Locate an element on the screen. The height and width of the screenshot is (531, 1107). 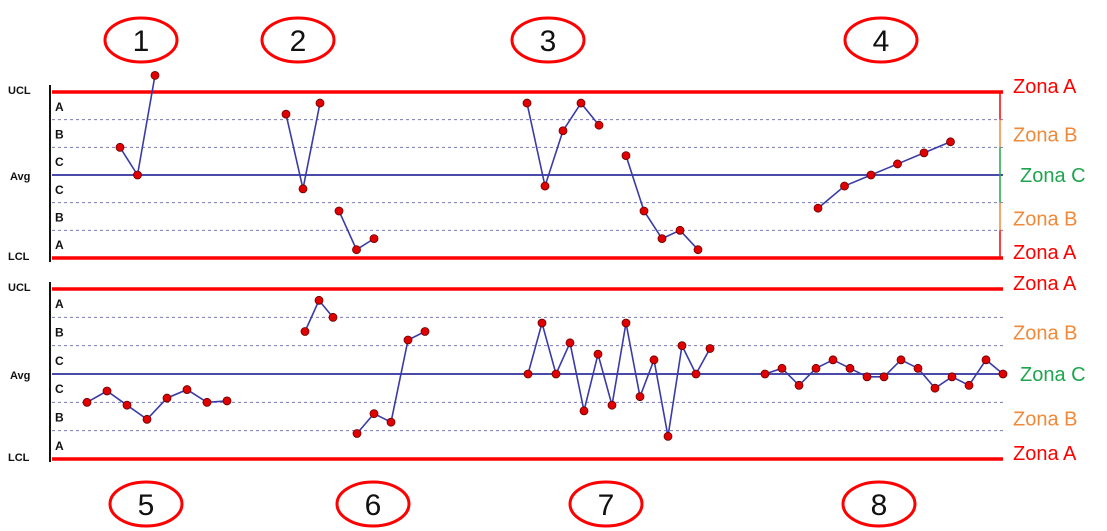
zone-letter-2-2: B is located at coordinates (59, 333).